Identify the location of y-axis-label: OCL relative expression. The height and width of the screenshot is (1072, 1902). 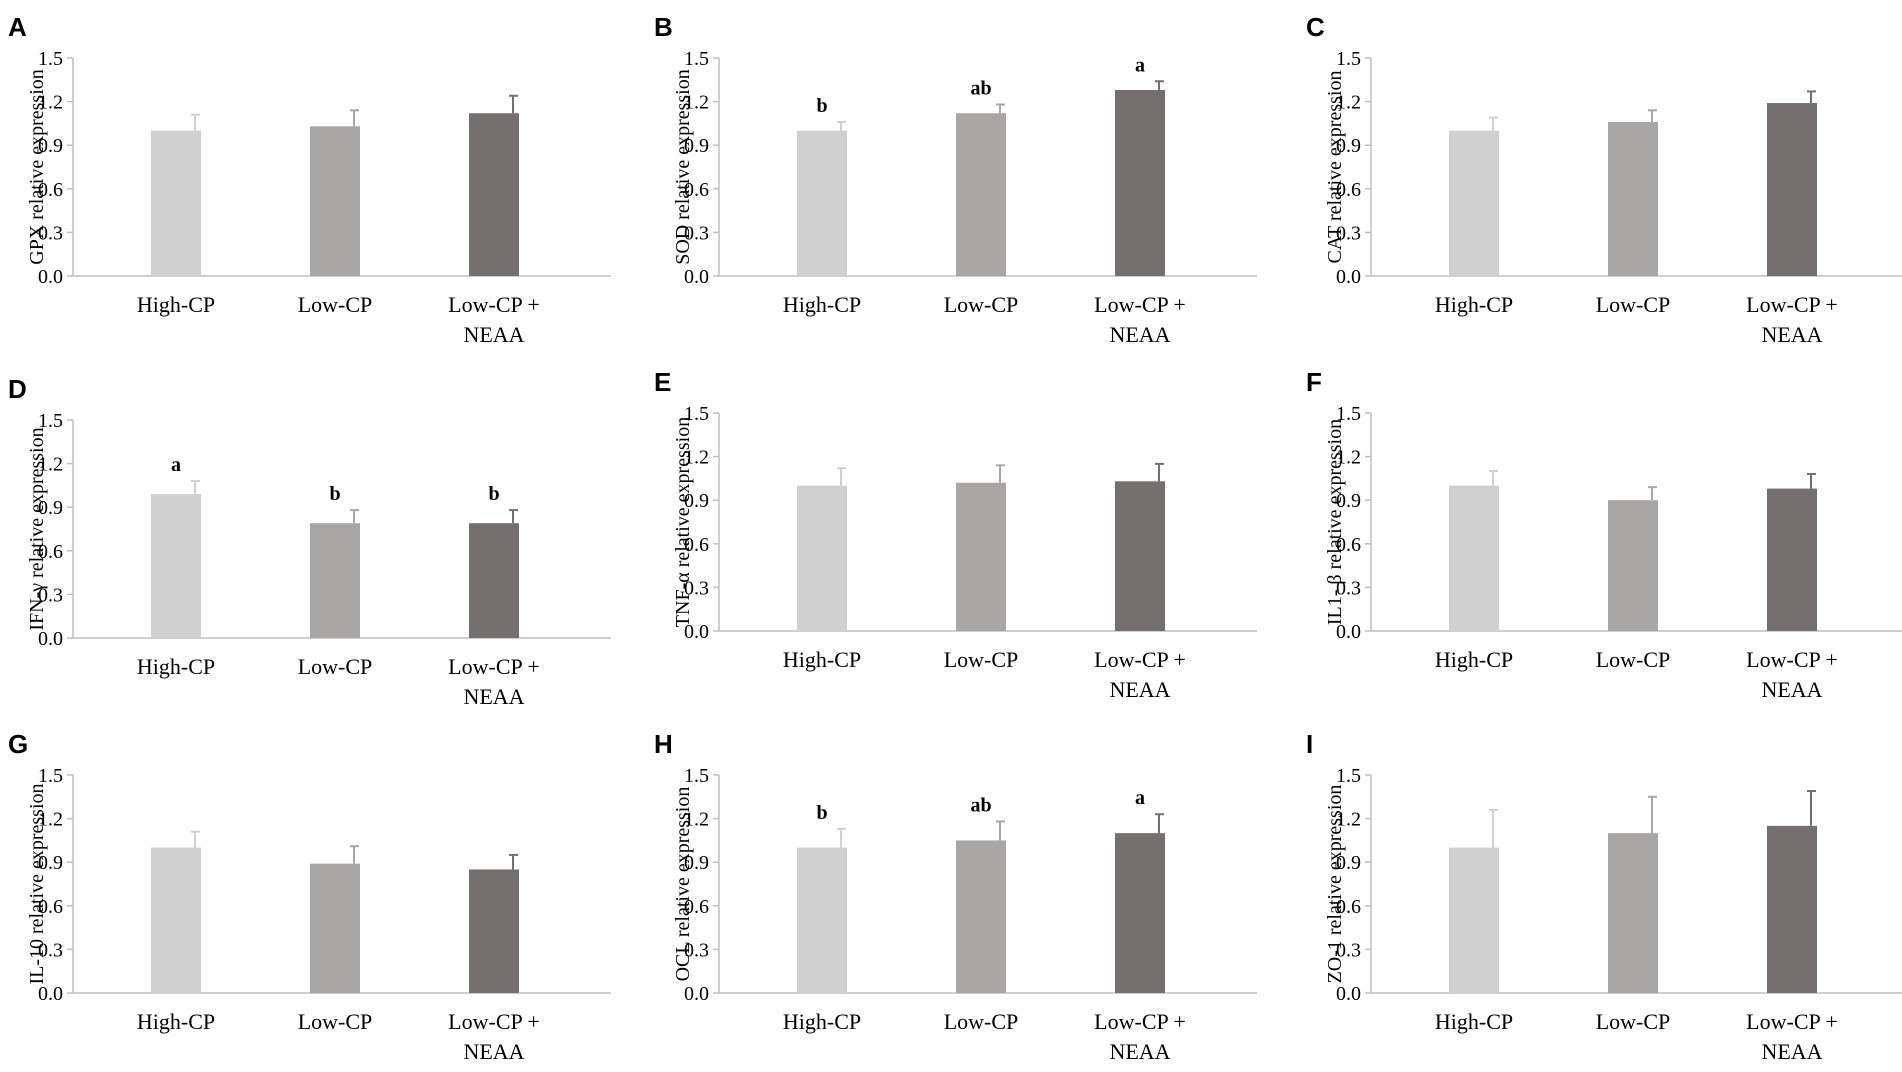
(683, 884).